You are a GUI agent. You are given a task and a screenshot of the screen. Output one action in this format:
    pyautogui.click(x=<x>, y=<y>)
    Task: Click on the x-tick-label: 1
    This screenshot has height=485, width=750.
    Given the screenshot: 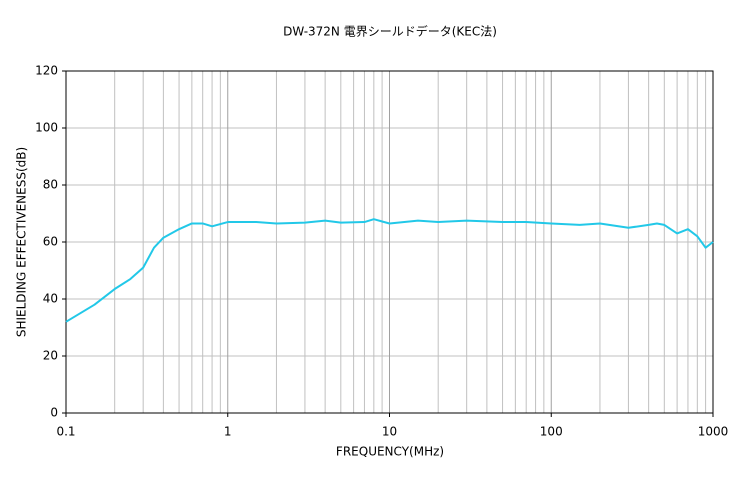 What is the action you would take?
    pyautogui.click(x=228, y=432)
    